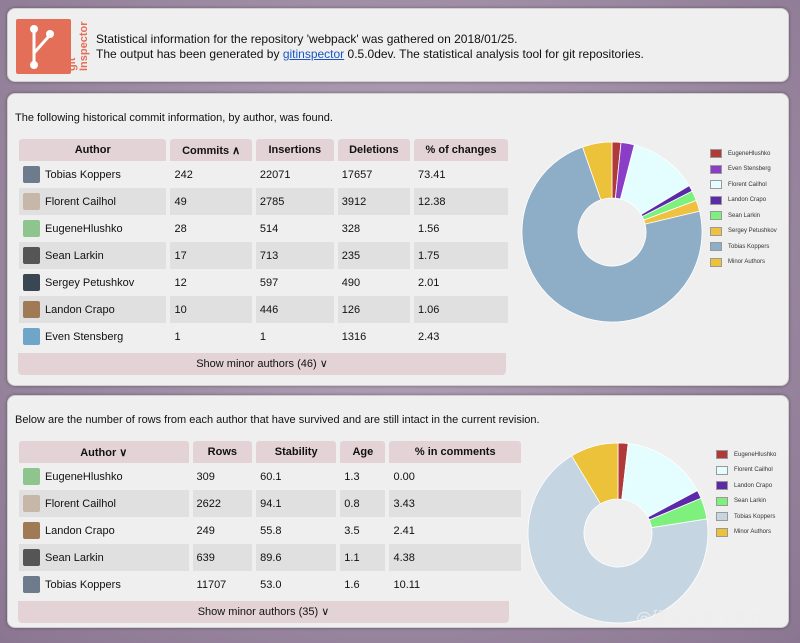  What do you see at coordinates (189, 54) in the screenshot?
I see `generated-prefix: The output has been generated by` at bounding box center [189, 54].